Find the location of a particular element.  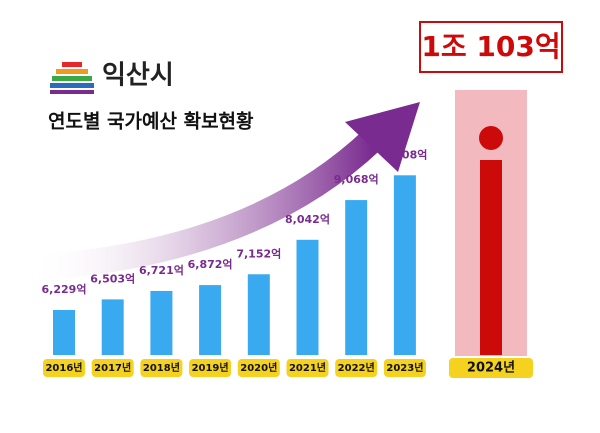

value-label: 9,708억 is located at coordinates (404, 154).